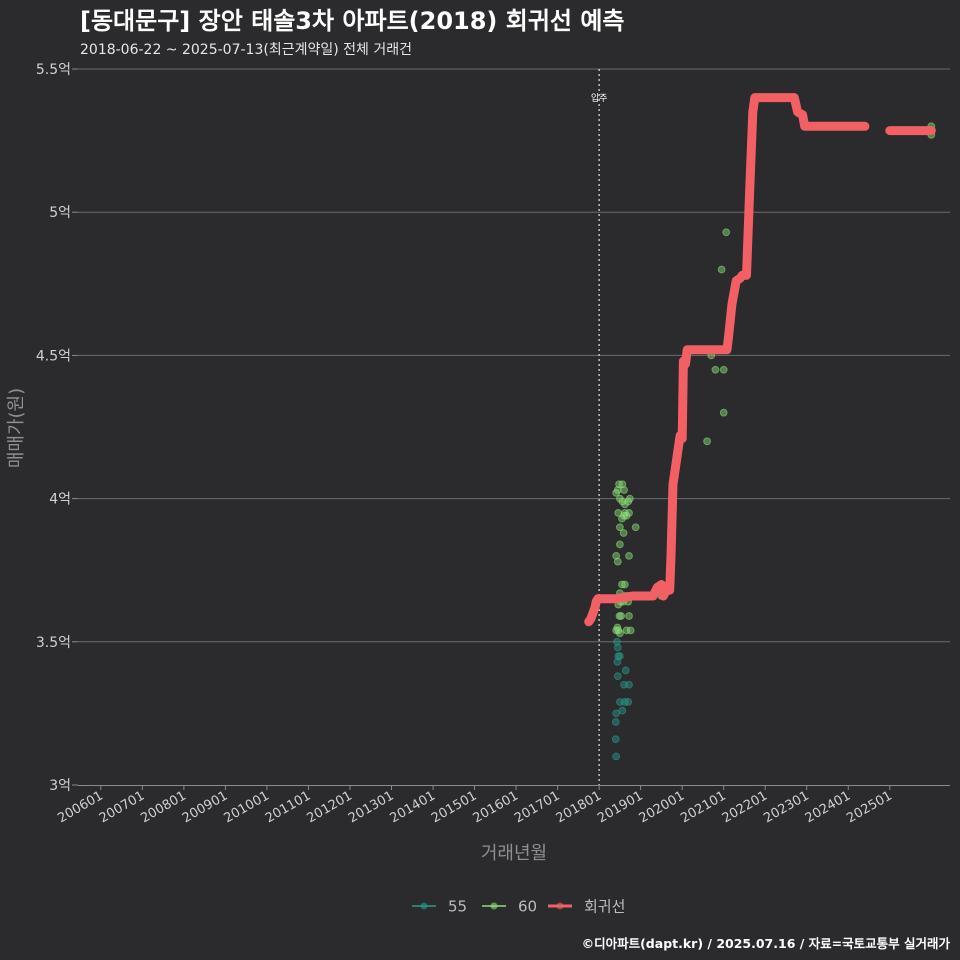  I want to click on x-tick-label: 201501, so click(454, 807).